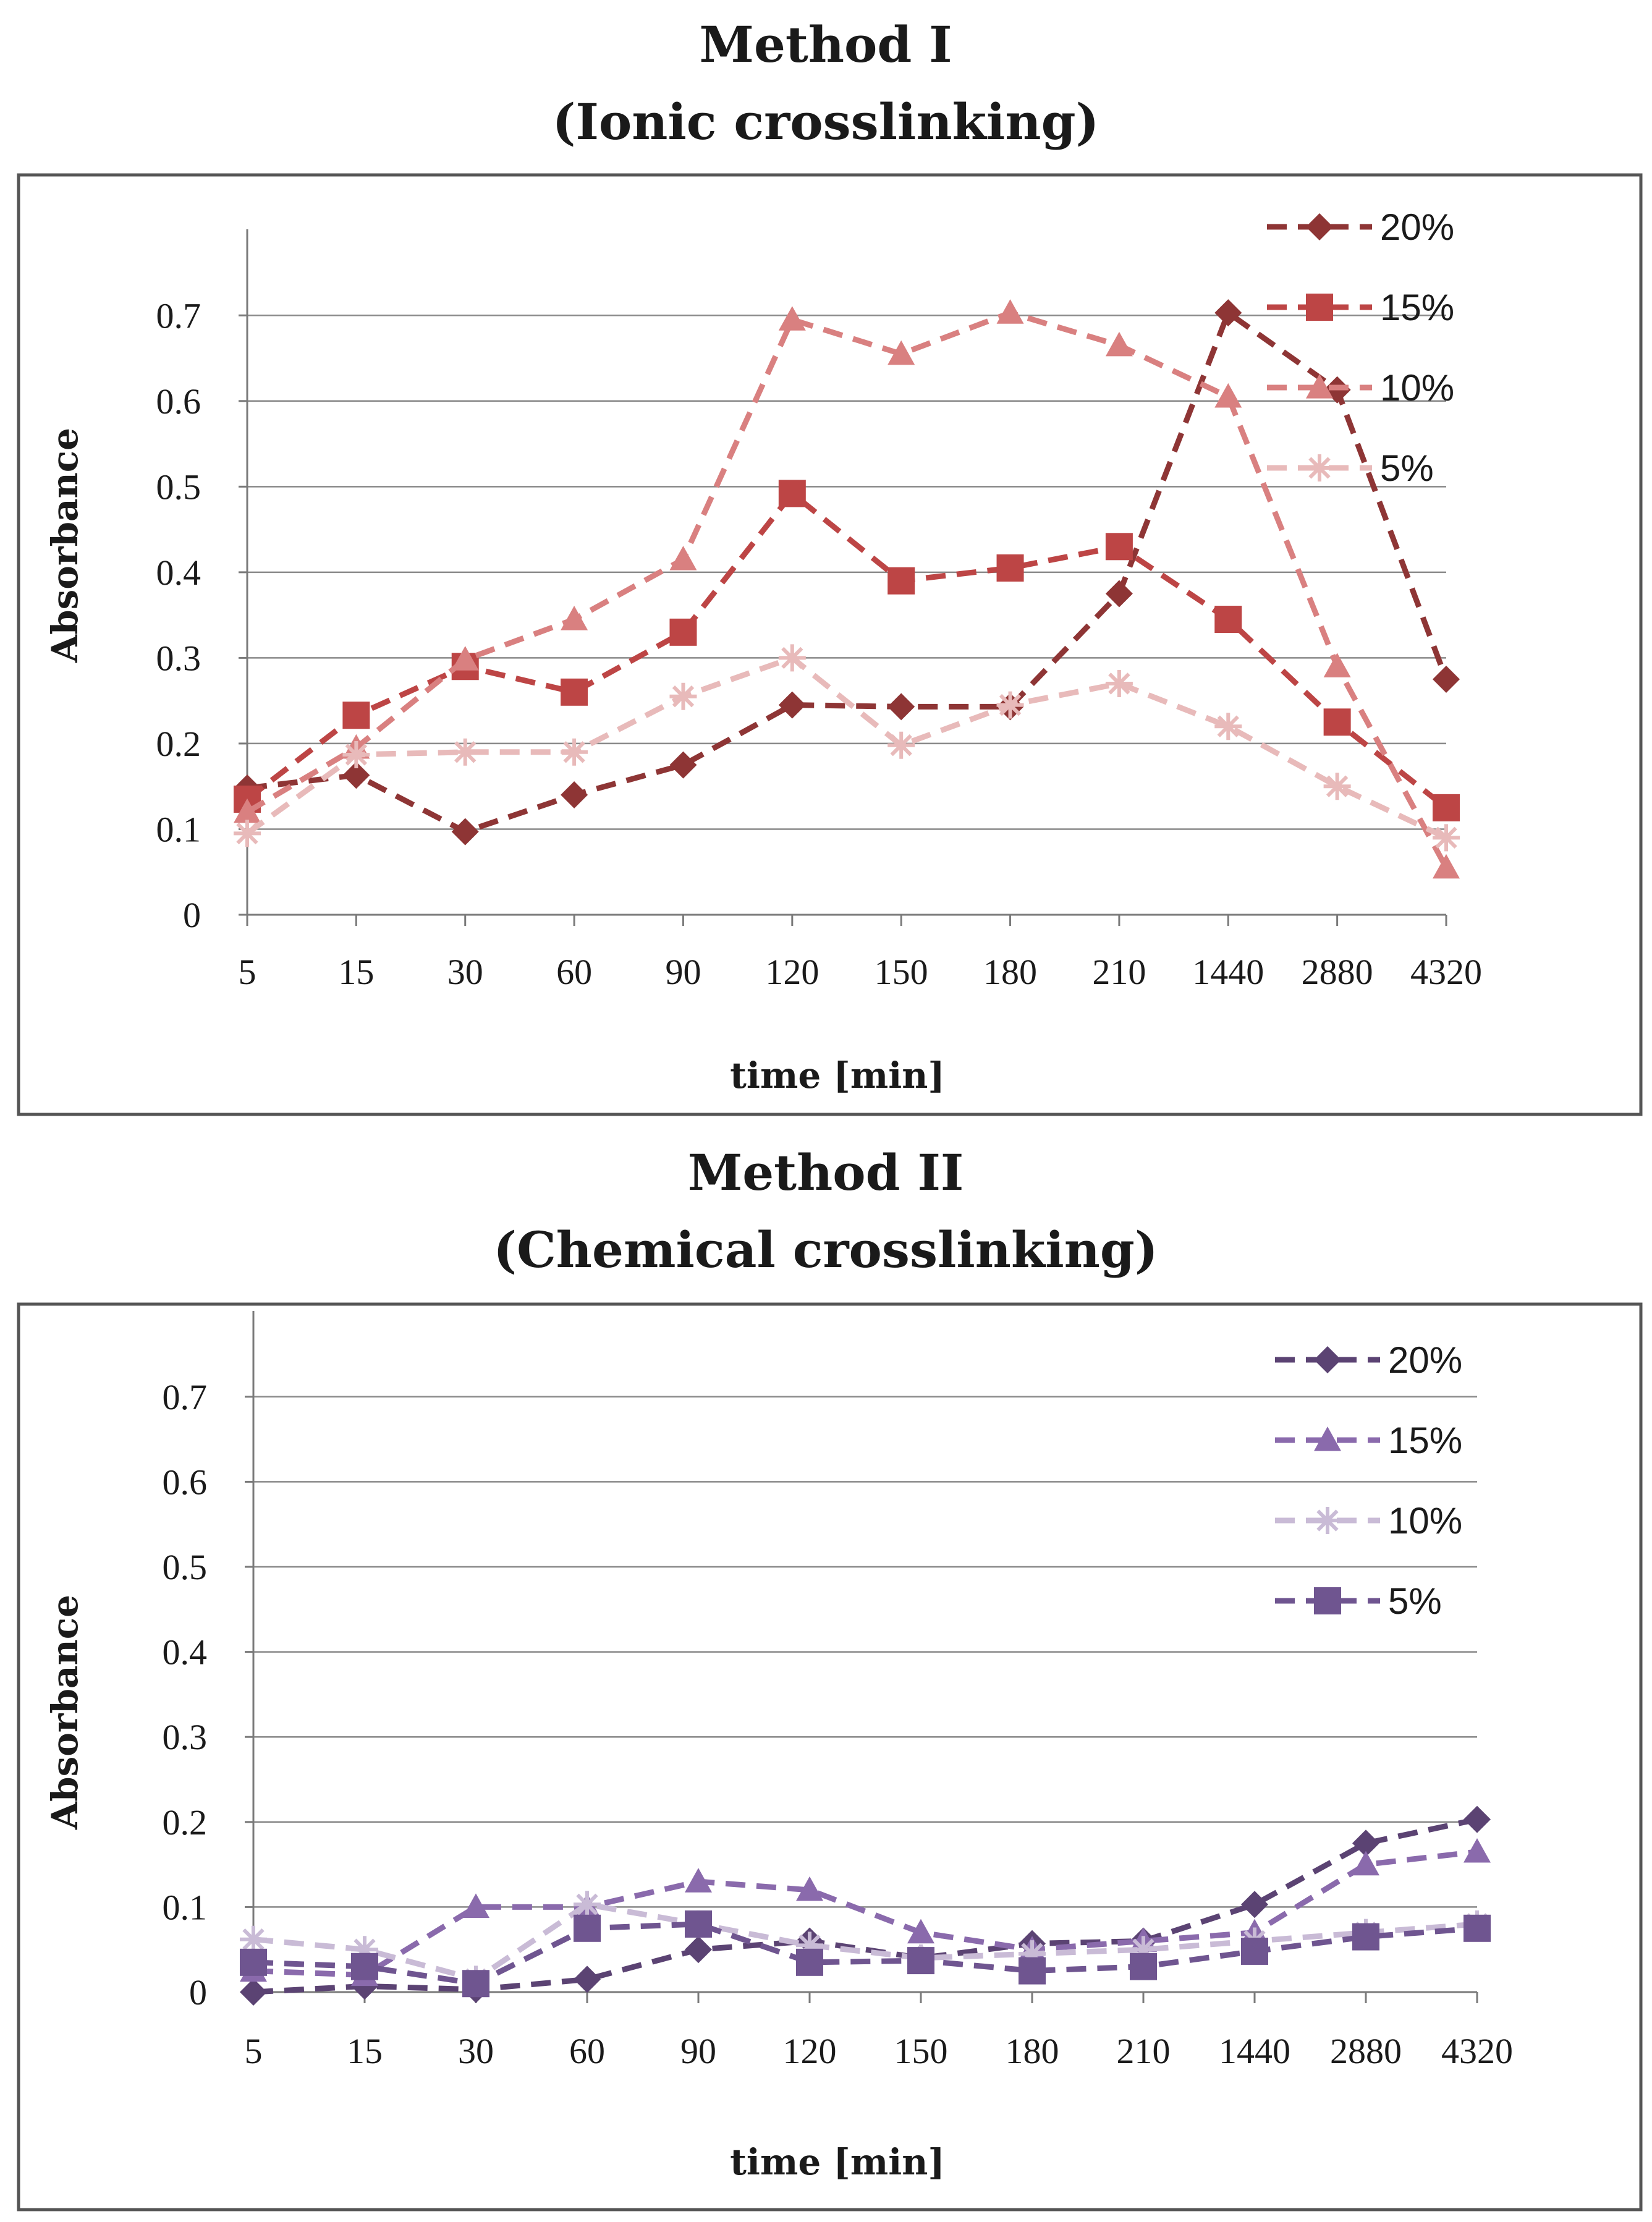  Describe the element at coordinates (65, 545) in the screenshot. I see `chart-1-ylabel: Absorbance` at that location.